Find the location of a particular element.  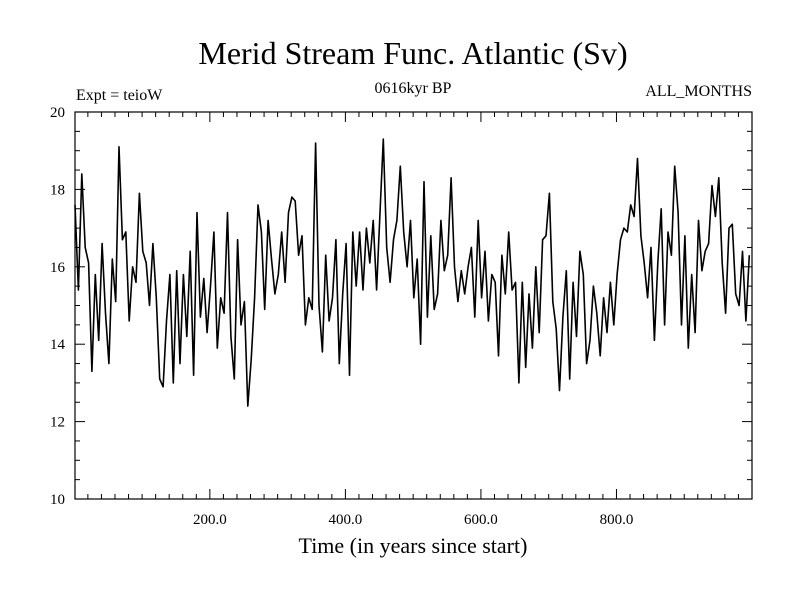

y-tick-label: 14 is located at coordinates (58, 345).